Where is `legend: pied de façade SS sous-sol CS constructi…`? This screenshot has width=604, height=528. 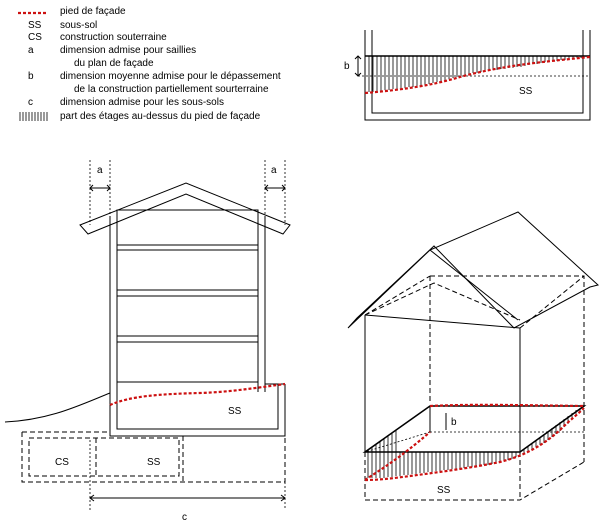 legend: pied de façade SS sous-sol CS constructi… is located at coordinates (149, 64).